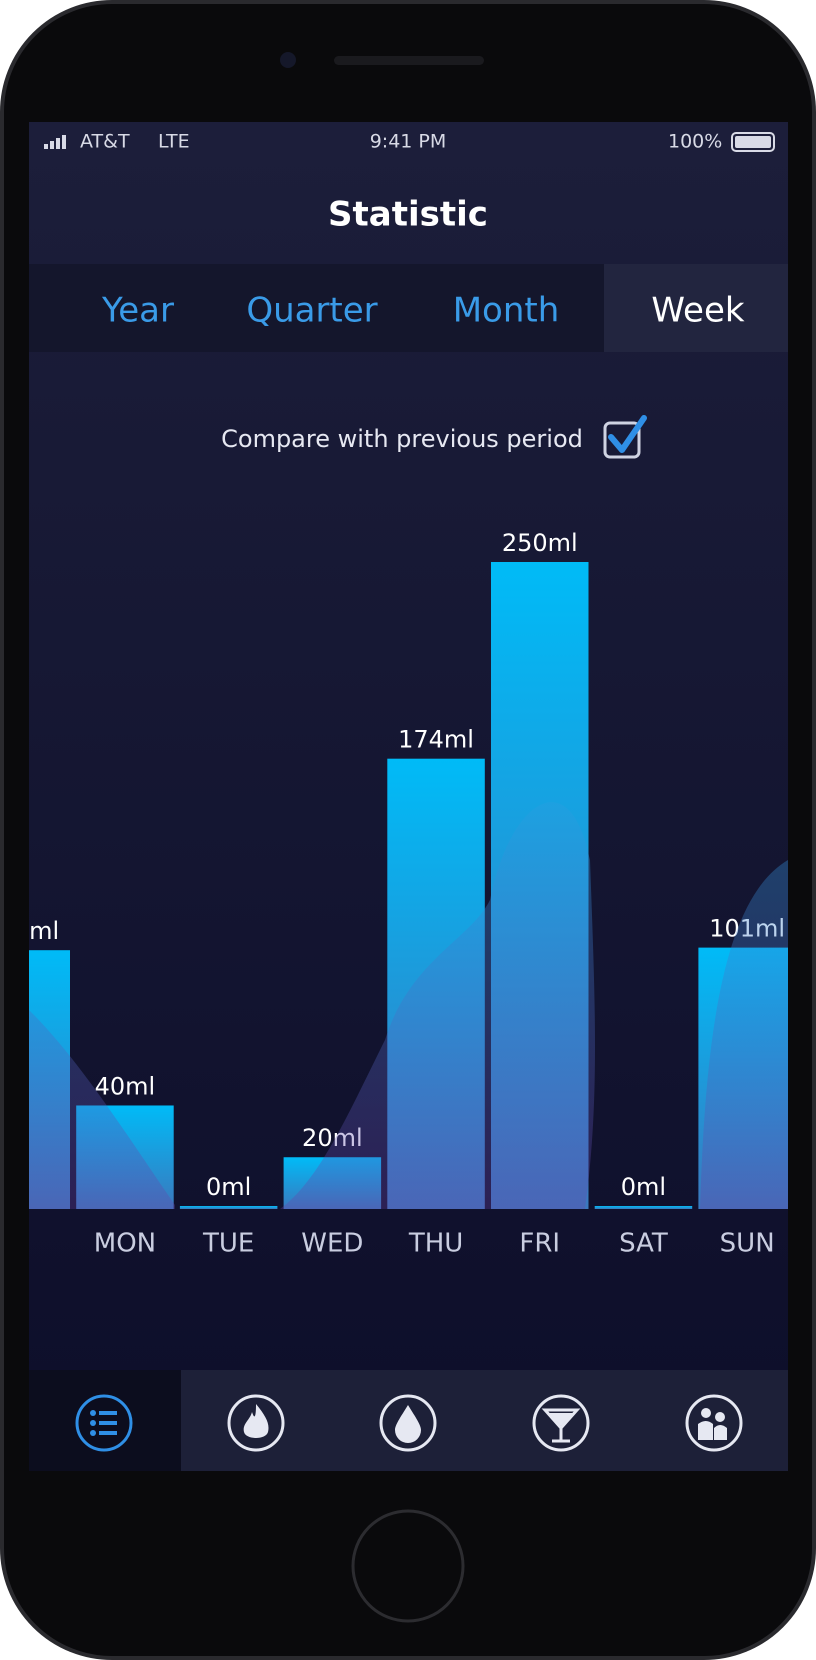 This screenshot has height=1660, width=816. Describe the element at coordinates (104, 1423) in the screenshot. I see `nav-stats` at that location.